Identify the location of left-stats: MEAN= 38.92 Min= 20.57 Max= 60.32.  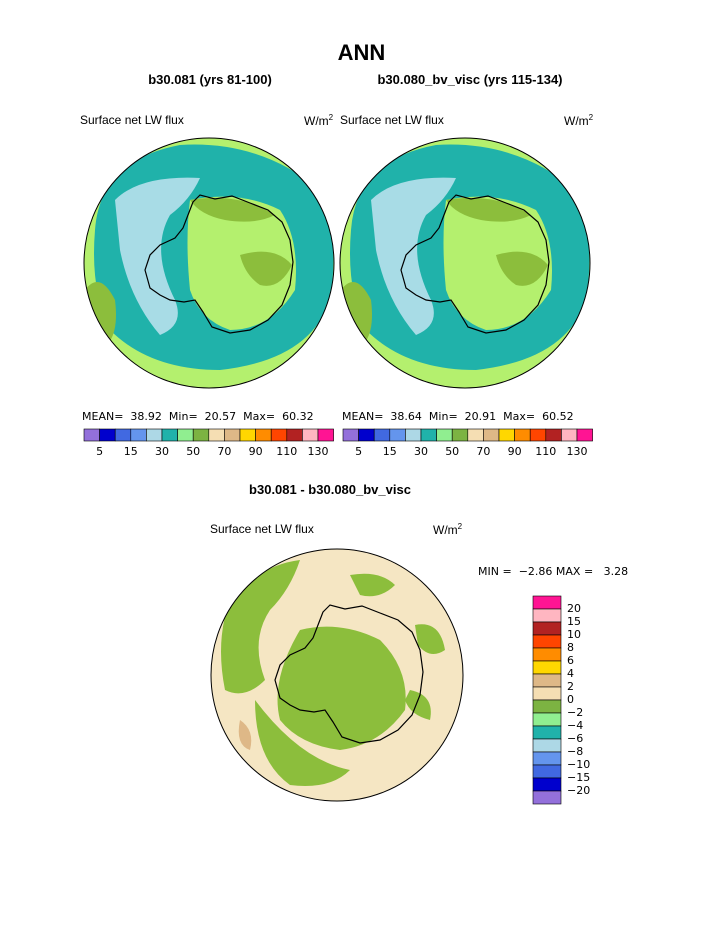
(198, 416).